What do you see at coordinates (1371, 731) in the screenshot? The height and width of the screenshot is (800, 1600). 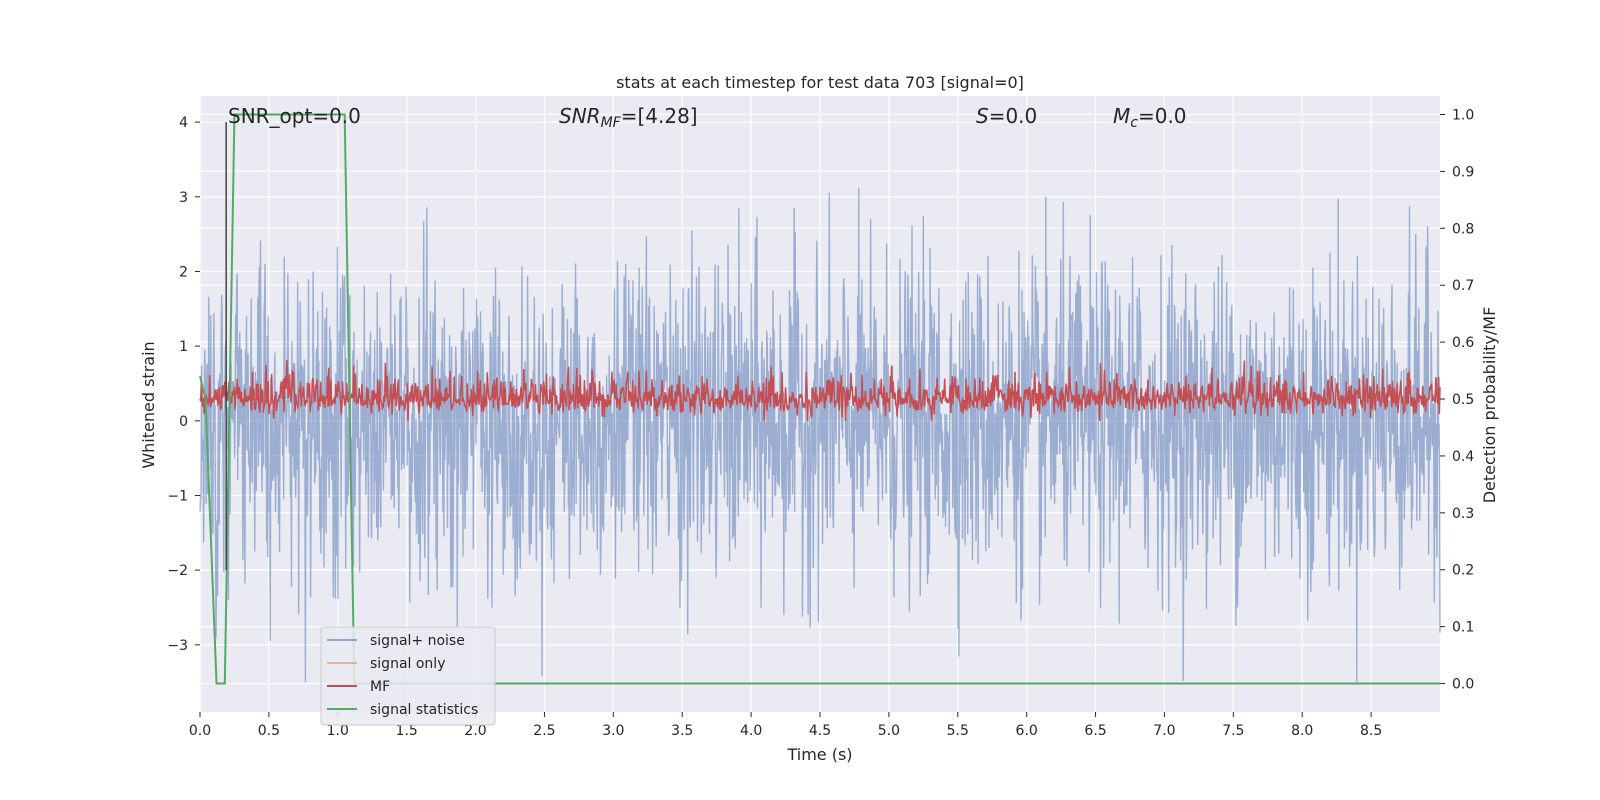 I see `x-tick-label: 8.5` at bounding box center [1371, 731].